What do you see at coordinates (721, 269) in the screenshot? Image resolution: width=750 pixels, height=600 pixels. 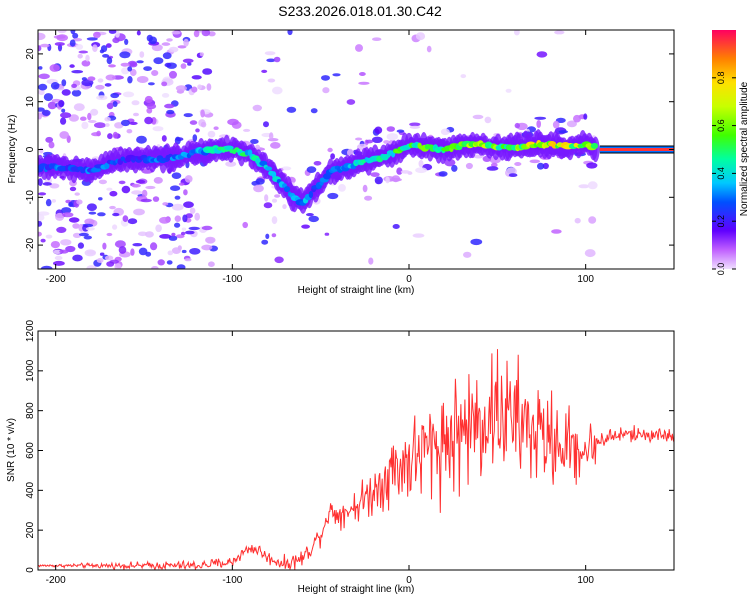 I see `colorbar-tick-label: 0.0` at bounding box center [721, 269].